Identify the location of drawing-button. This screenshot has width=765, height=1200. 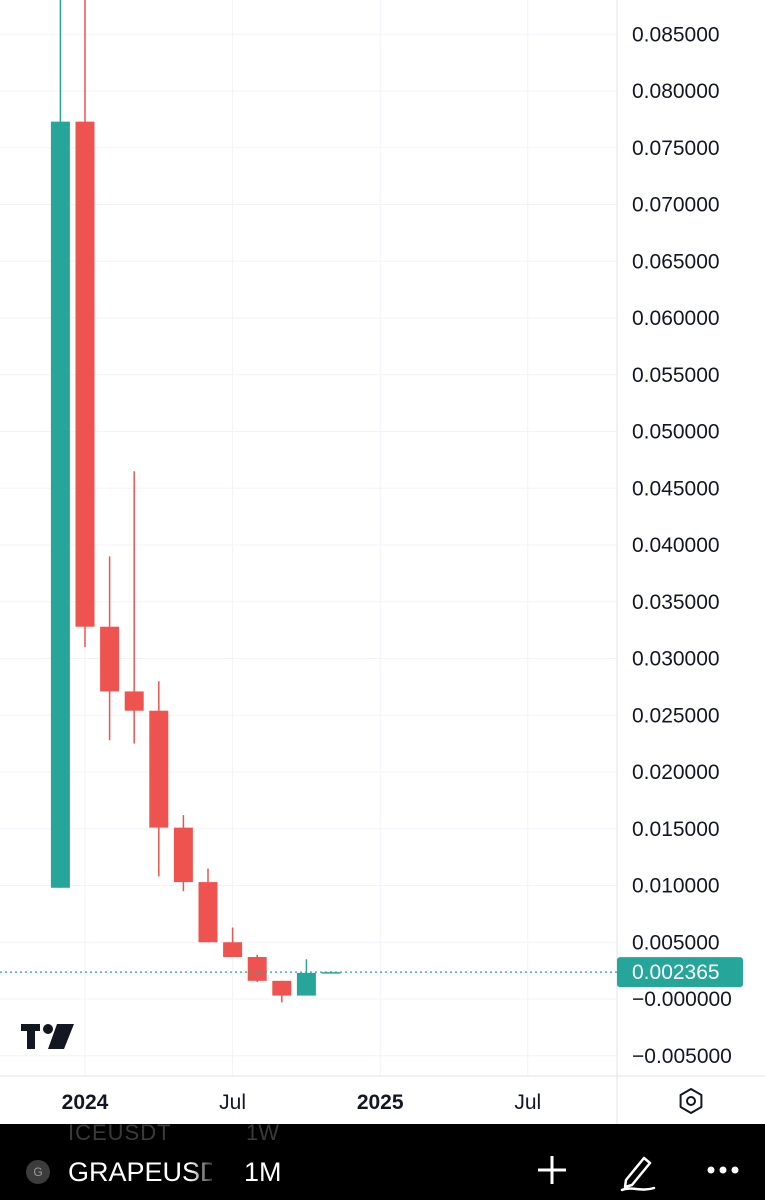
(638, 1170).